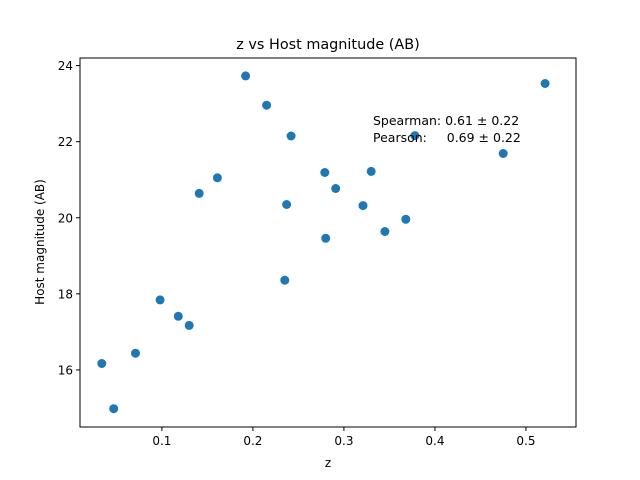  Describe the element at coordinates (446, 120) in the screenshot. I see `spearman-annotation: Spearman: 0.61 ± 0.22` at that location.